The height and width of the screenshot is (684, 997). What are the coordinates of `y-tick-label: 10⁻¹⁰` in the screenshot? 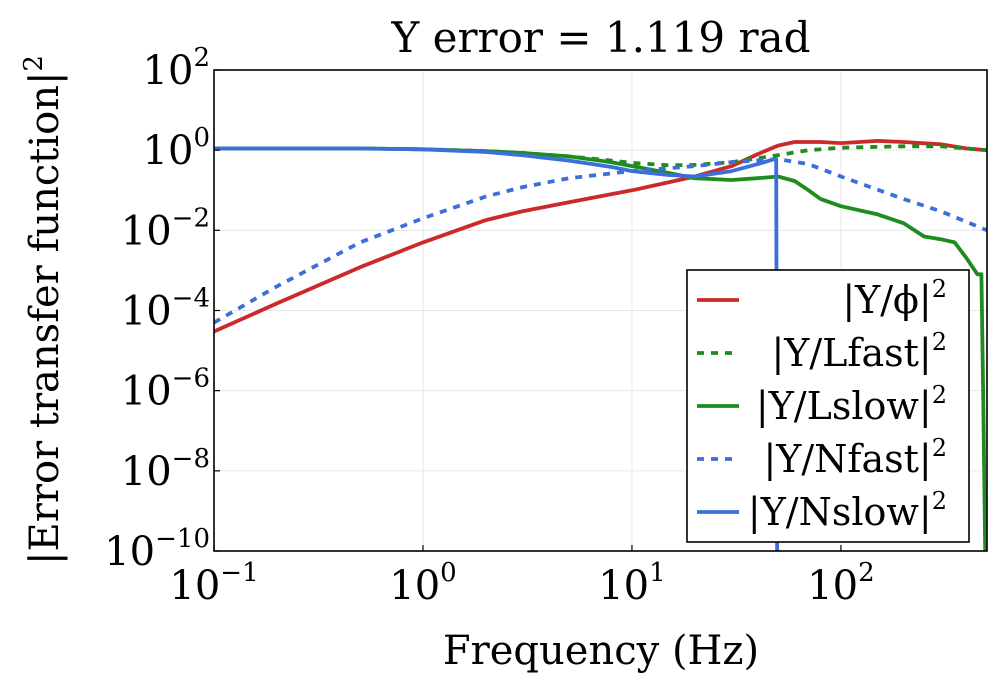 It's located at (157, 549).